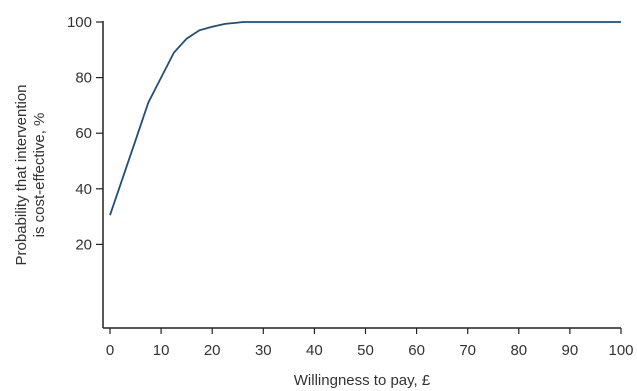 The width and height of the screenshot is (637, 391). Describe the element at coordinates (362, 380) in the screenshot. I see `x-axis-label: Willingness to pay, £` at that location.